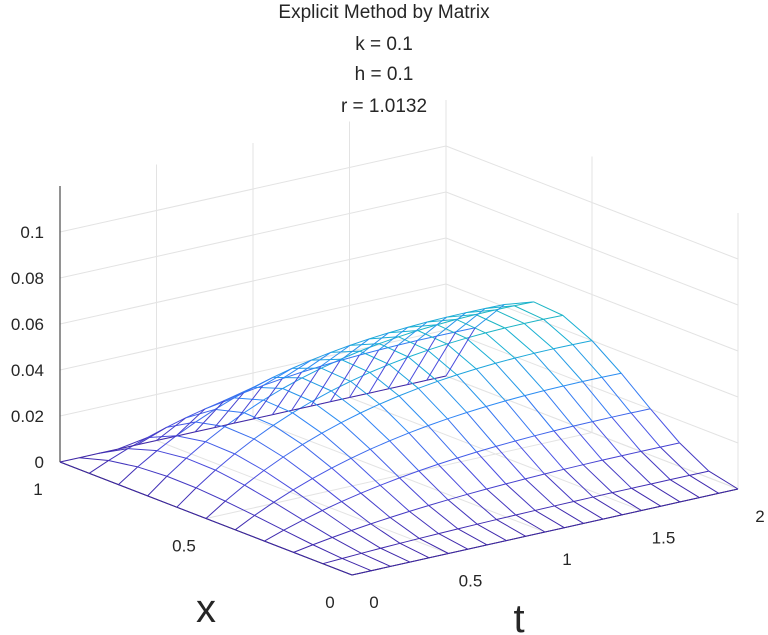 The height and width of the screenshot is (635, 768). Describe the element at coordinates (759, 516) in the screenshot. I see `tick-label-t: 2` at that location.